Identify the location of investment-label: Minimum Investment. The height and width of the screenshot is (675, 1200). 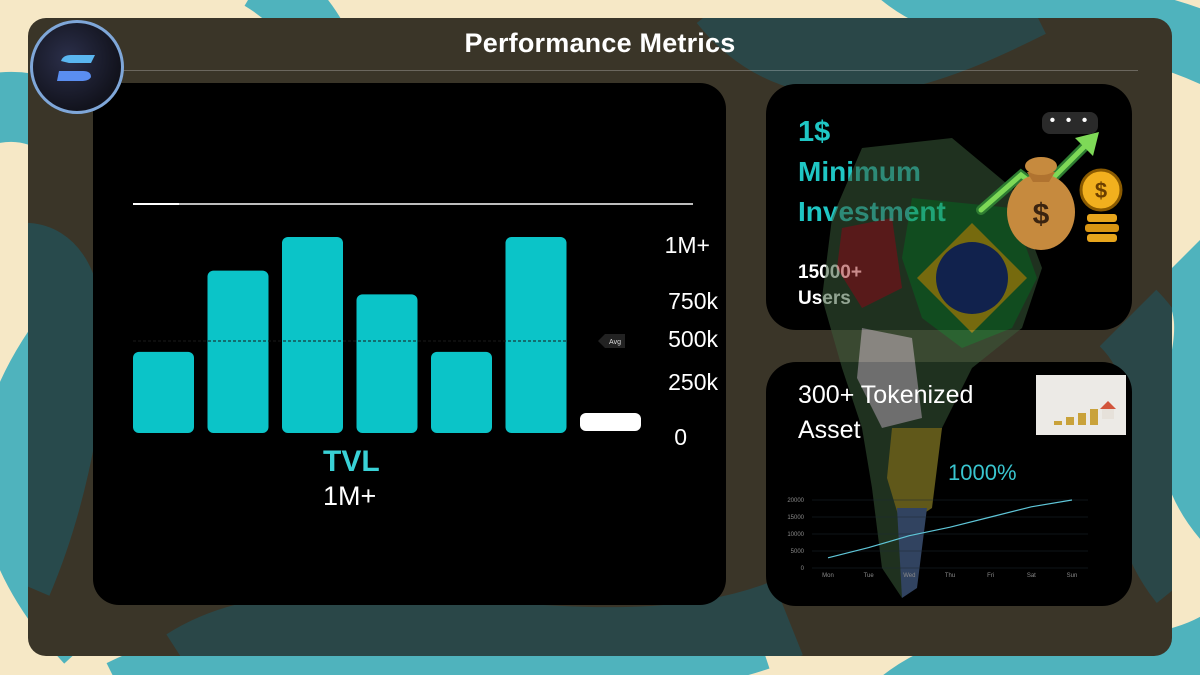
(872, 191).